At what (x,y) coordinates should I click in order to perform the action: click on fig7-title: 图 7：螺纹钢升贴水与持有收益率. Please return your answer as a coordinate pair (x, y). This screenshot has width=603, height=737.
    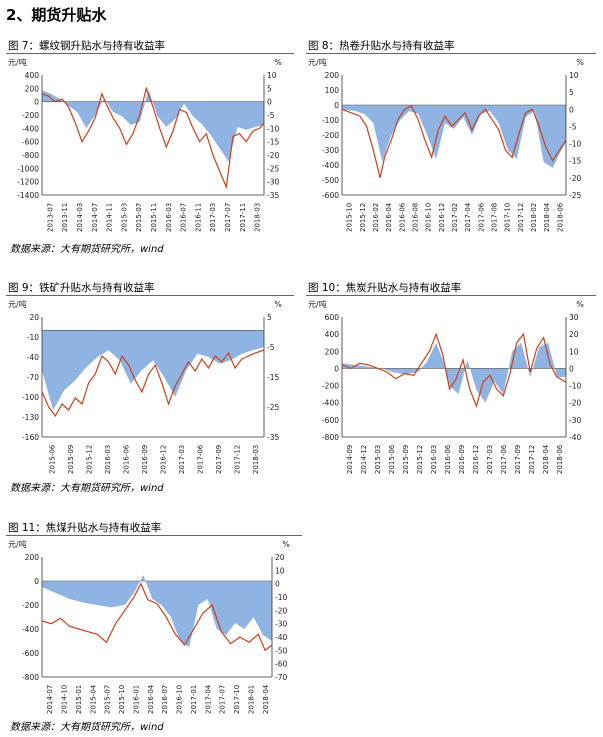
    Looking at the image, I should click on (87, 46).